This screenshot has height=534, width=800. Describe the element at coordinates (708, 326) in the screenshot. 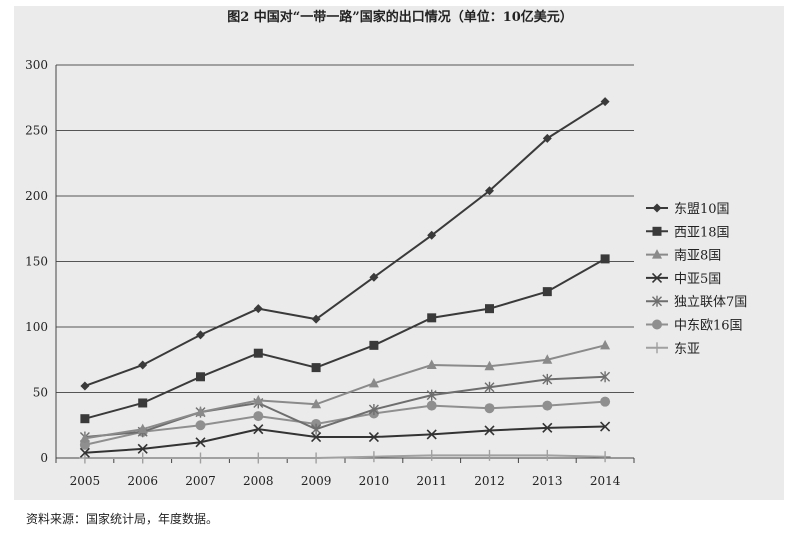

I see `legend-label: 中东欧16国` at that location.